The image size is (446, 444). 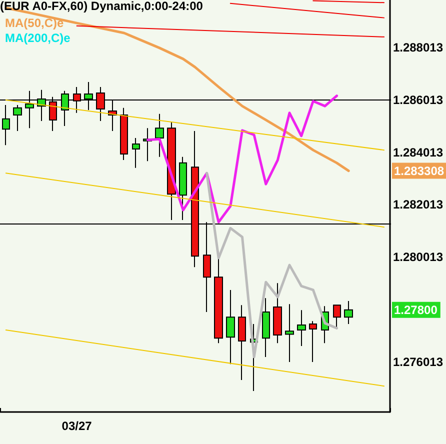 What do you see at coordinates (419, 171) in the screenshot?
I see `text: 1.283308` at bounding box center [419, 171].